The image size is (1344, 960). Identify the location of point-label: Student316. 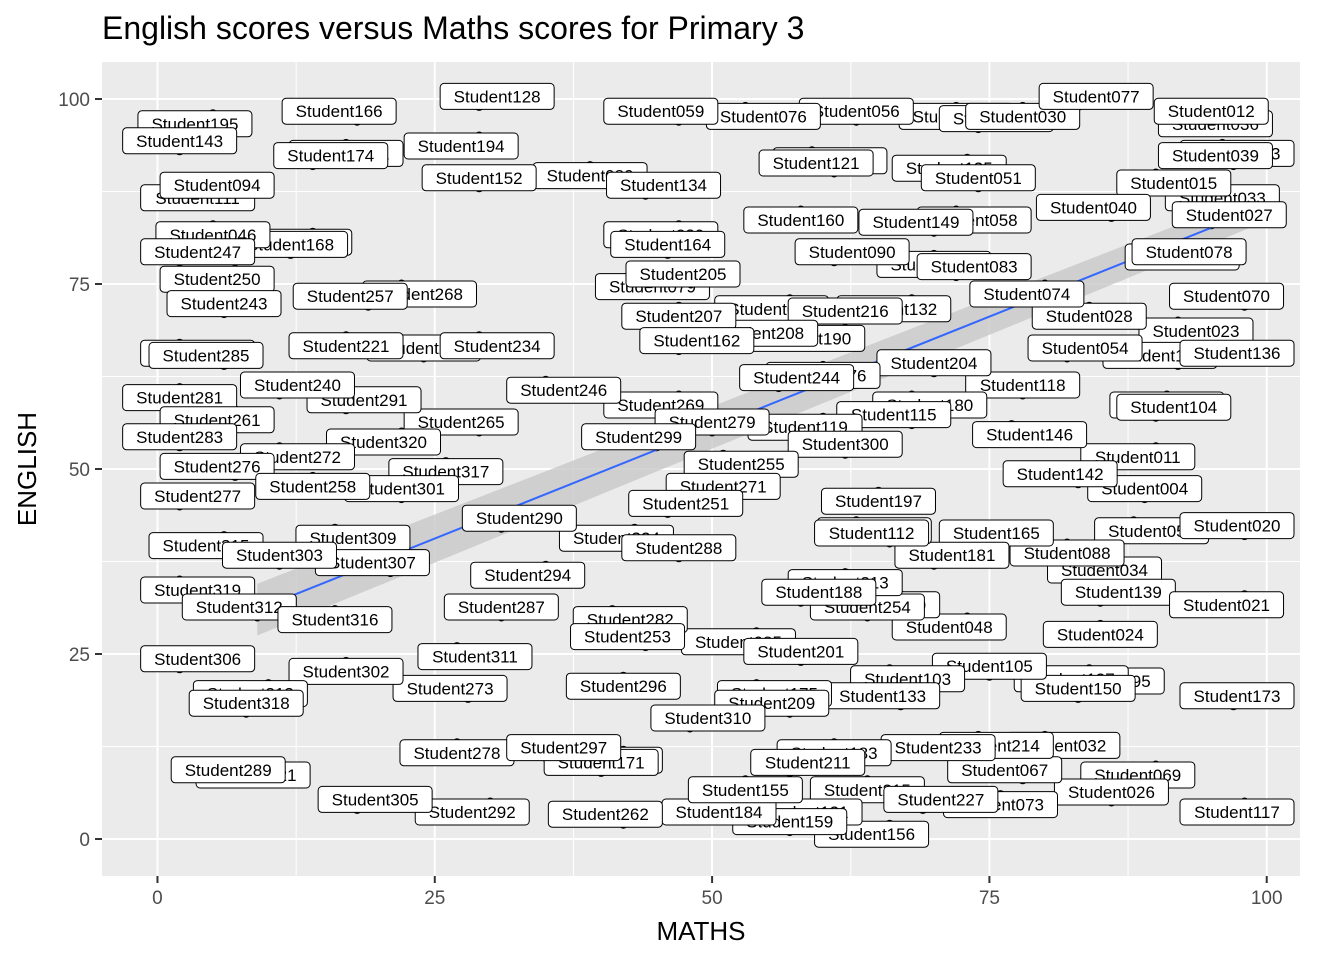
(335, 620).